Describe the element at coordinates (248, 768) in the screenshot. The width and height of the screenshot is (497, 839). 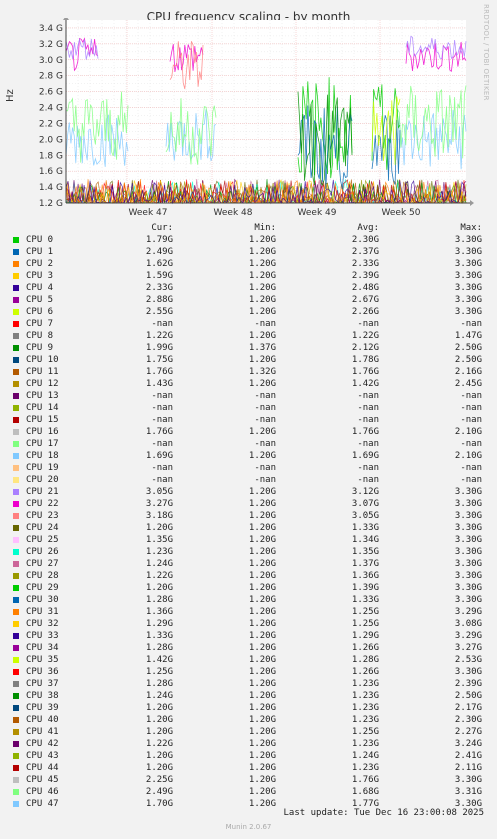
I see `legend-row: CPU 44 1.20G 1.20G 1.23G 2.11G` at that location.